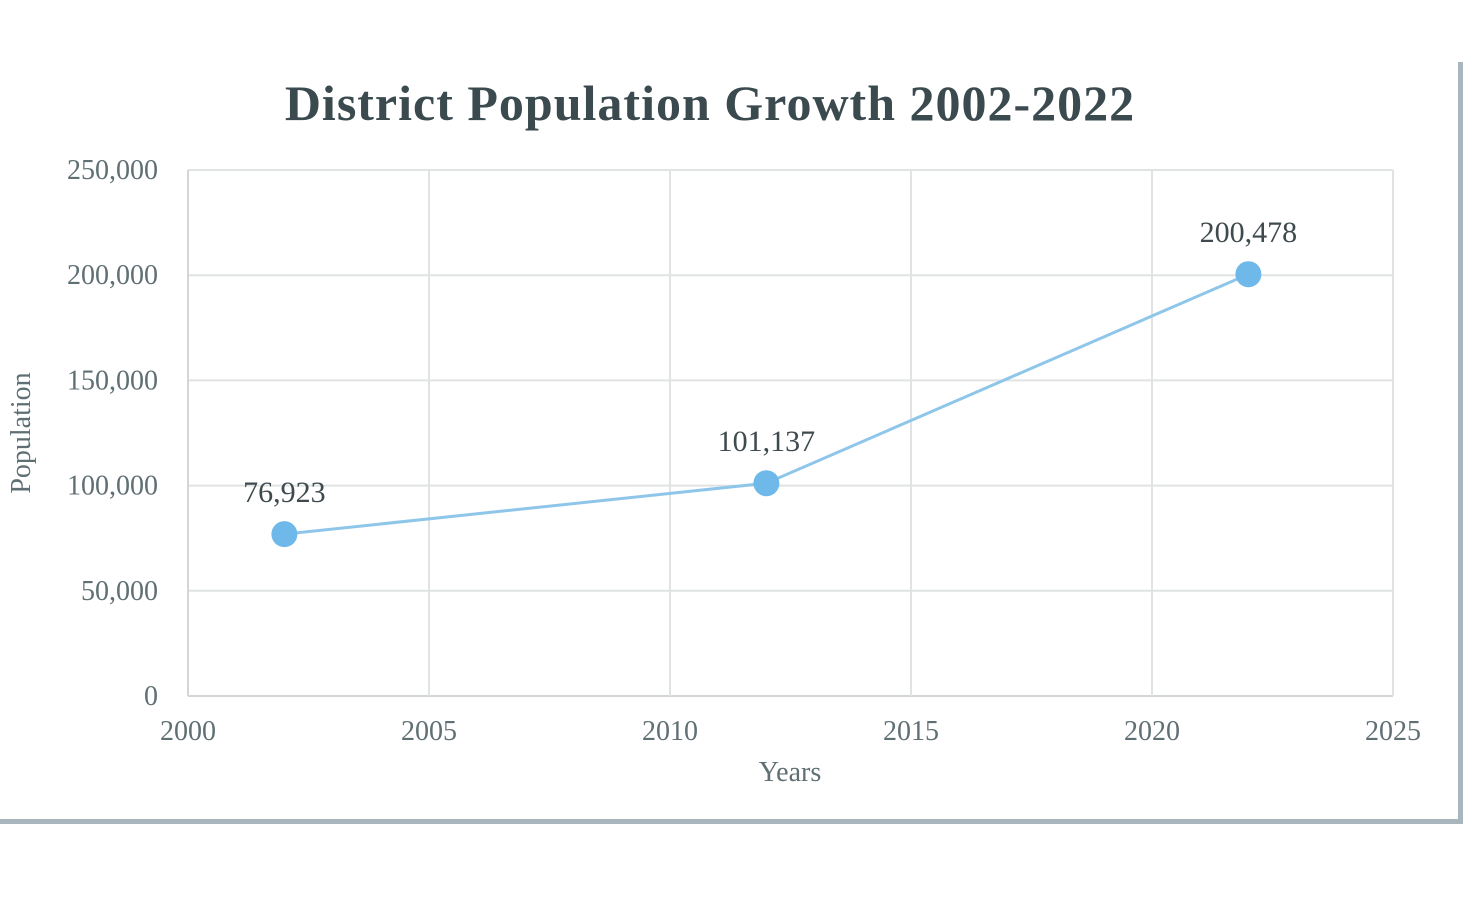  What do you see at coordinates (112, 170) in the screenshot?
I see `y-tick-label: 250,000` at bounding box center [112, 170].